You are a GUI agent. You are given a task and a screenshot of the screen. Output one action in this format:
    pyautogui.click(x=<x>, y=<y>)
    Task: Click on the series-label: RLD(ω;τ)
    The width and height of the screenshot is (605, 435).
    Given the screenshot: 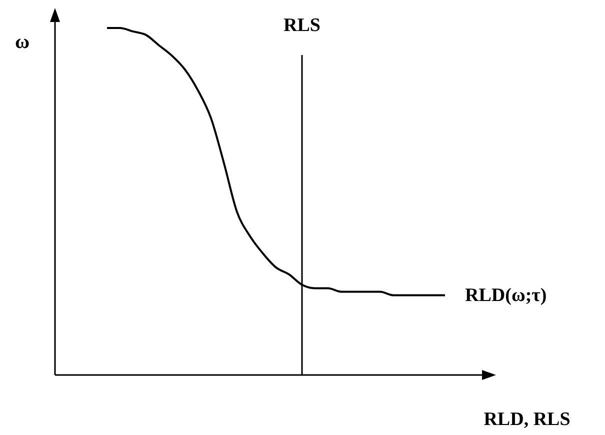 What is the action you would take?
    pyautogui.click(x=506, y=295)
    